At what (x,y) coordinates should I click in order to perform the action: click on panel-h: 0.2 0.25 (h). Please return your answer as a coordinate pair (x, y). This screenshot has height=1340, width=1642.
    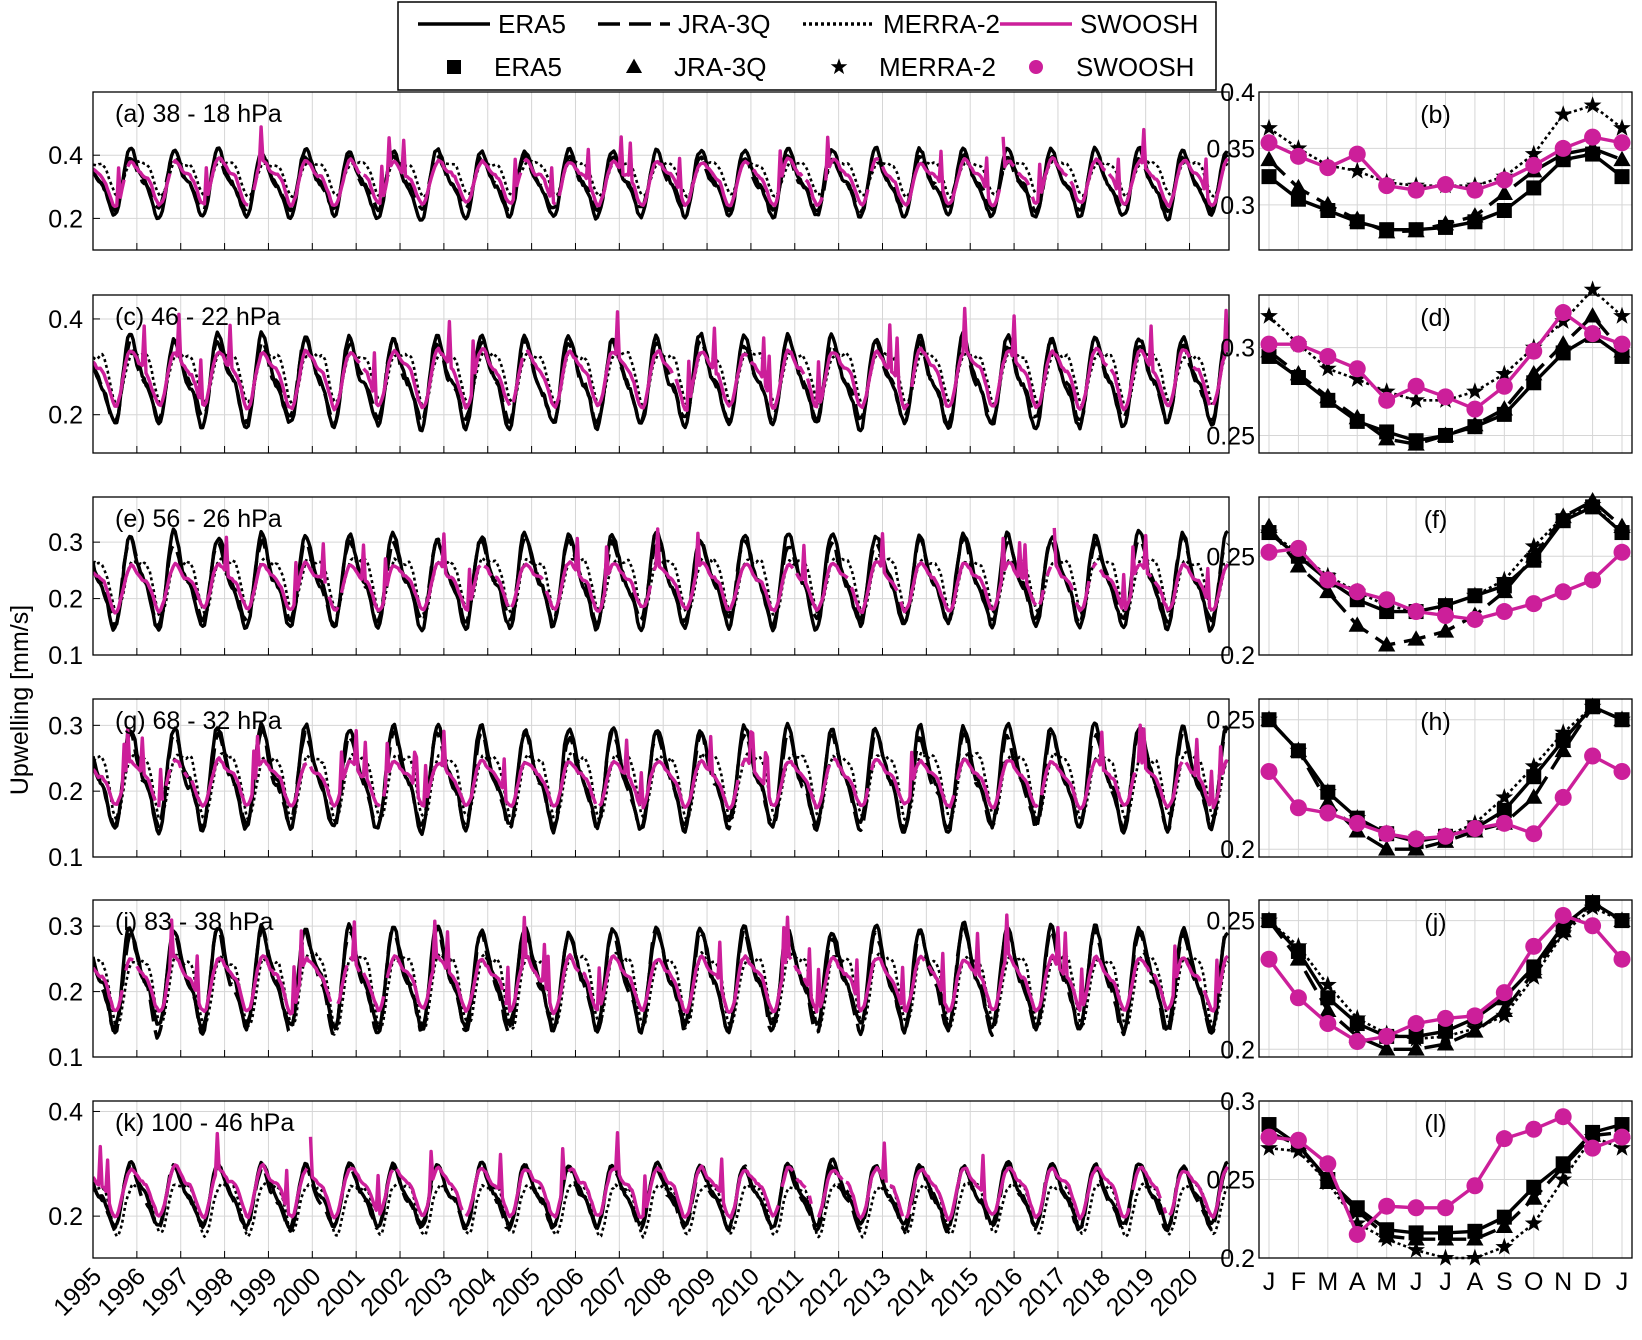
    Looking at the image, I should click on (1419, 780).